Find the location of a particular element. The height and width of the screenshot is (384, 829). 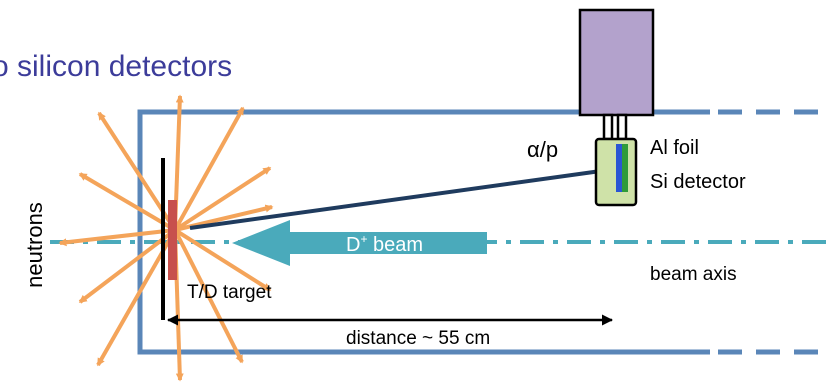

distance-label: distance ~ 55 cm is located at coordinates (418, 338).